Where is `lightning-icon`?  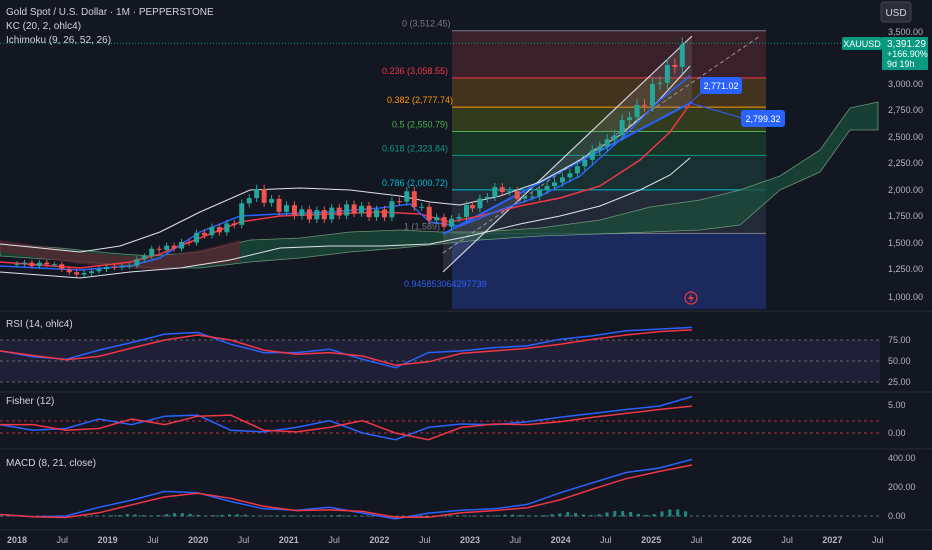
lightning-icon is located at coordinates (691, 298).